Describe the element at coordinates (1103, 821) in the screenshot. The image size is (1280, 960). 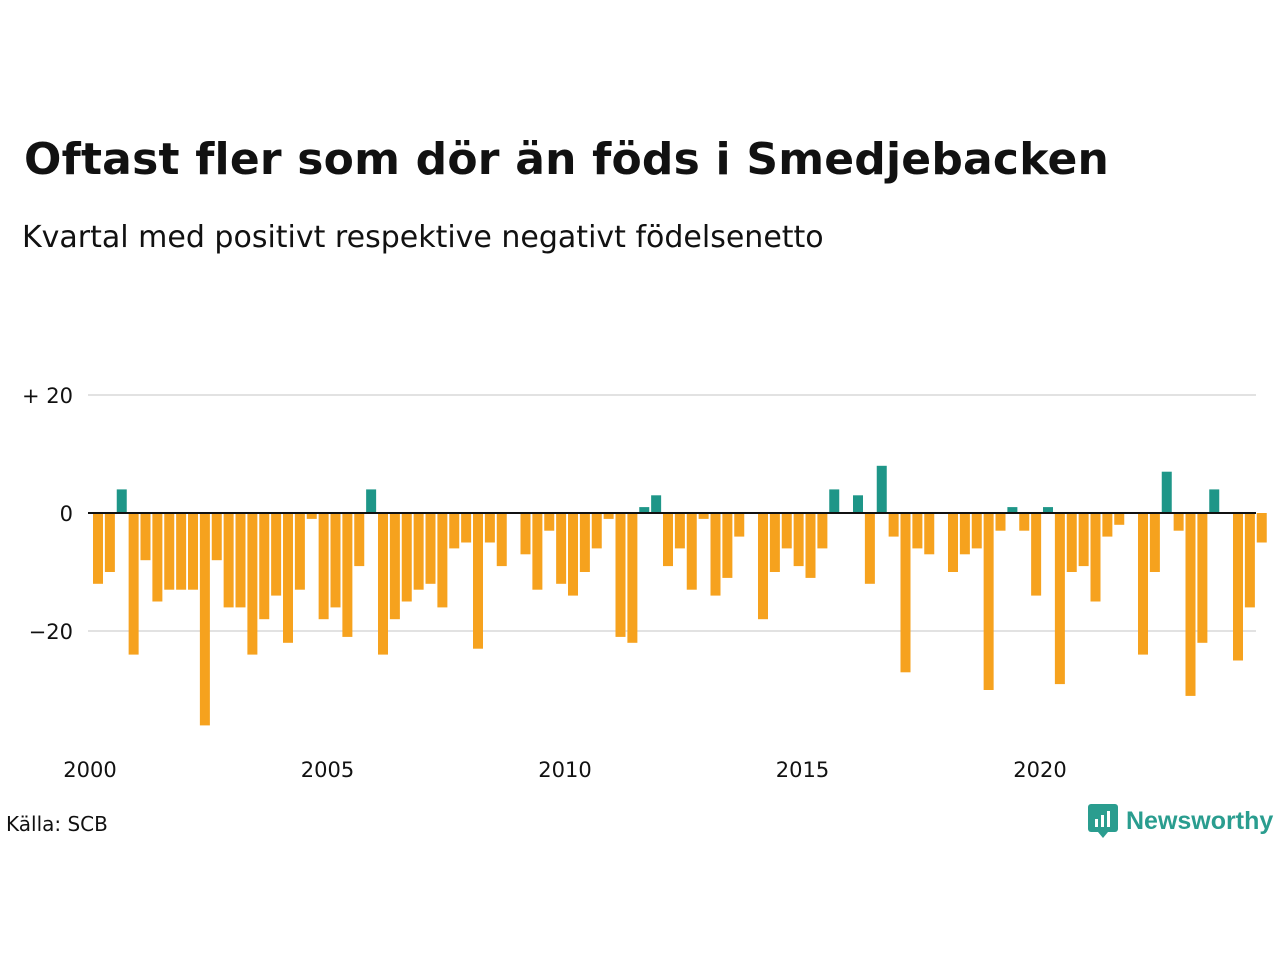
I see `newsworthy-logo-icon` at that location.